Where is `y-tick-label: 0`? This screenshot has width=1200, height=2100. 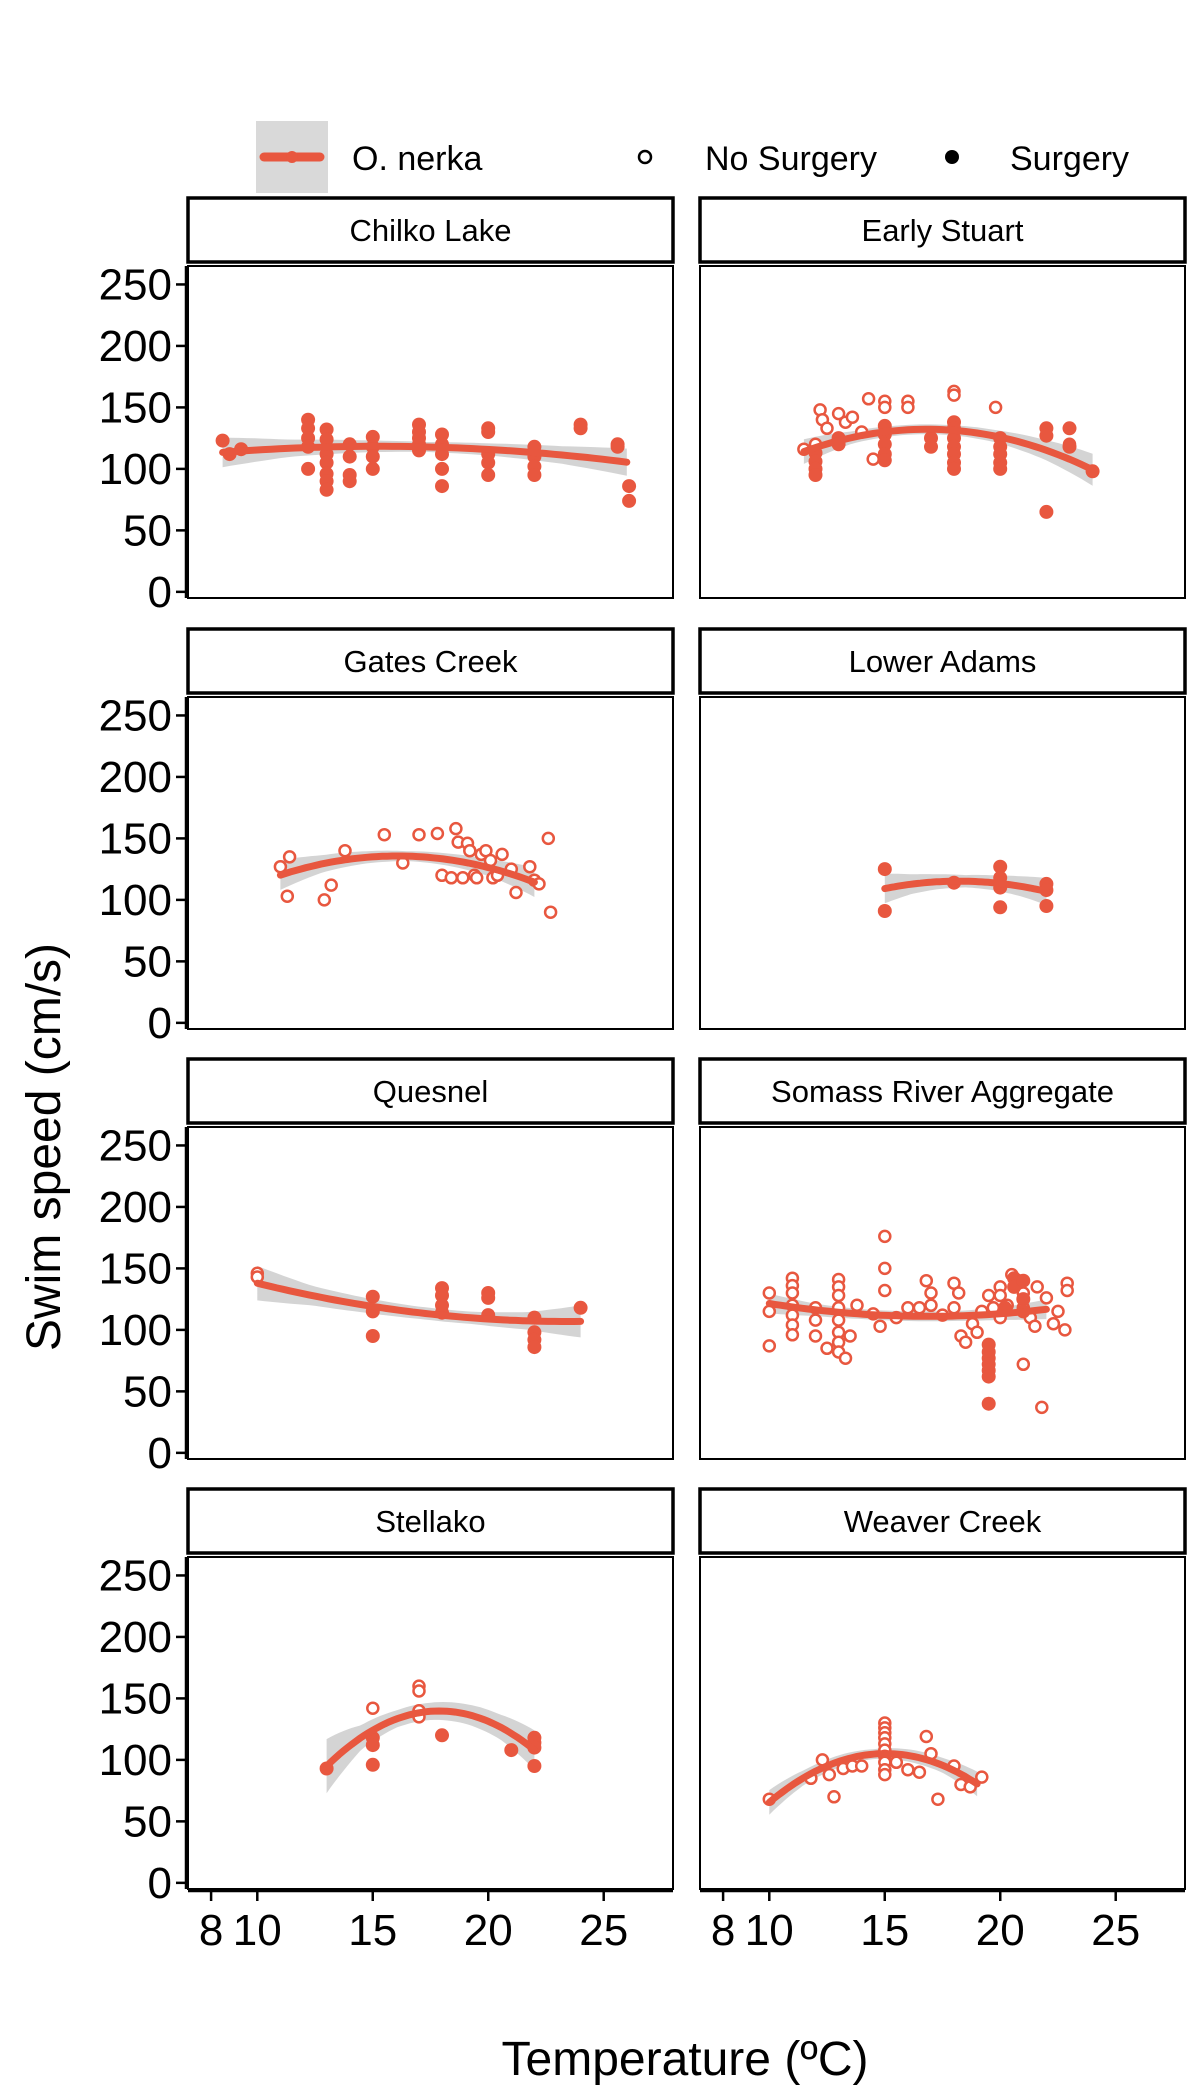 y-tick-label: 0 is located at coordinates (160, 592).